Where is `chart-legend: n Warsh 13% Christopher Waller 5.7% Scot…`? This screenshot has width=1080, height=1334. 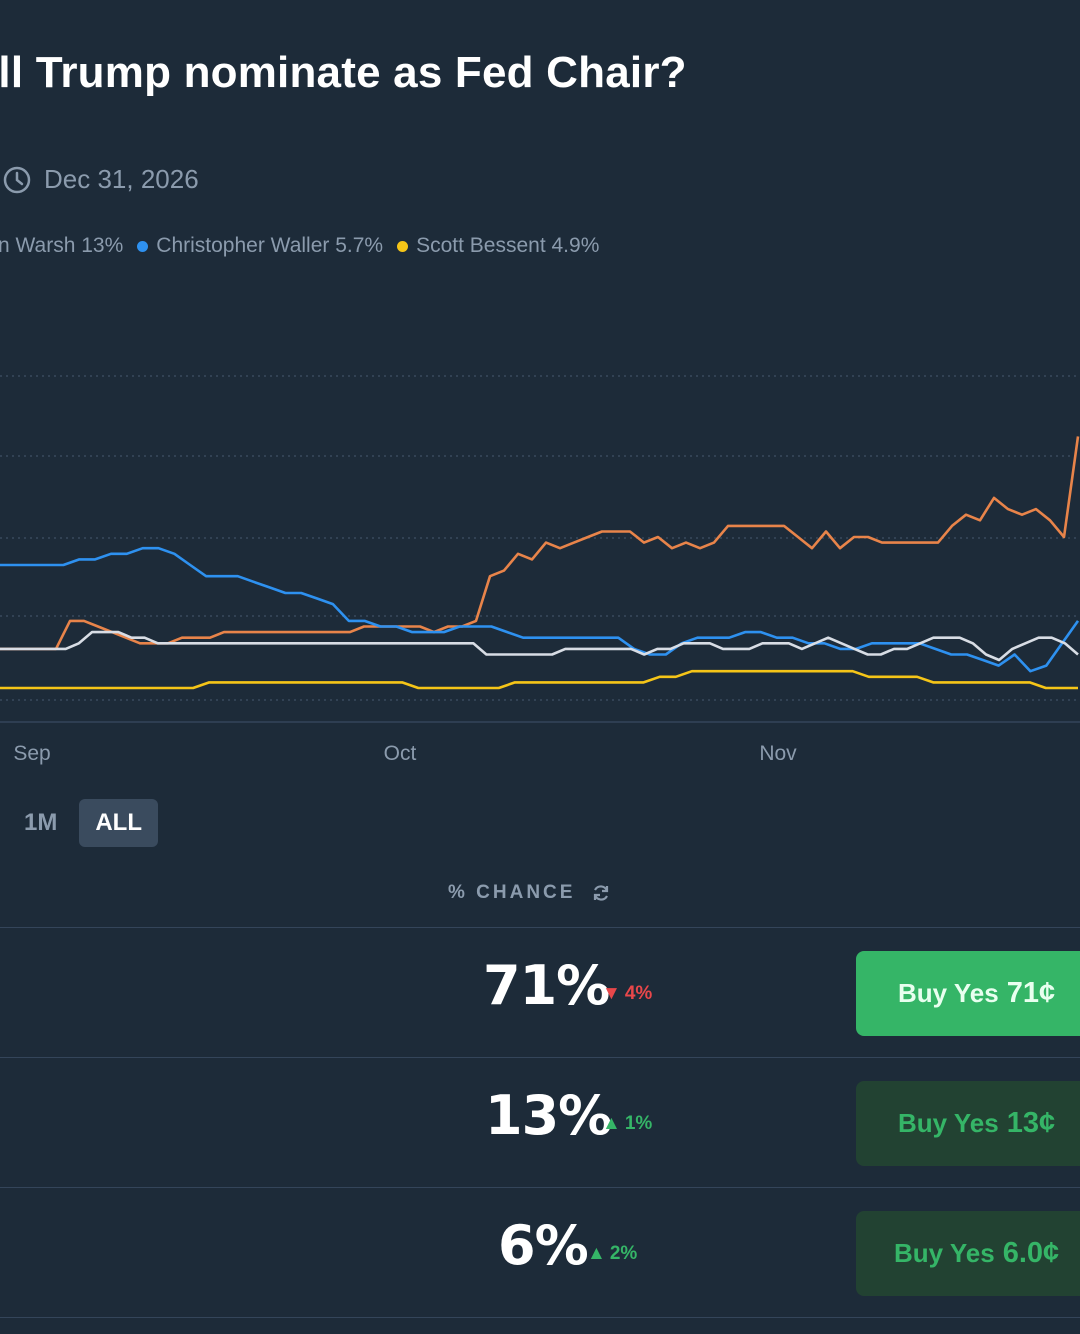 chart-legend: n Warsh 13% Christopher Waller 5.7% Scot… is located at coordinates (306, 246).